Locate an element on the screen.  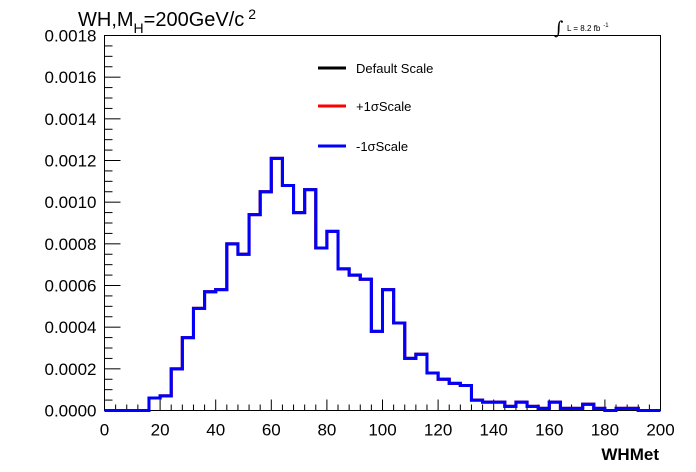
lumi-label: L = 8.2 fb -1 is located at coordinates (588, 28).